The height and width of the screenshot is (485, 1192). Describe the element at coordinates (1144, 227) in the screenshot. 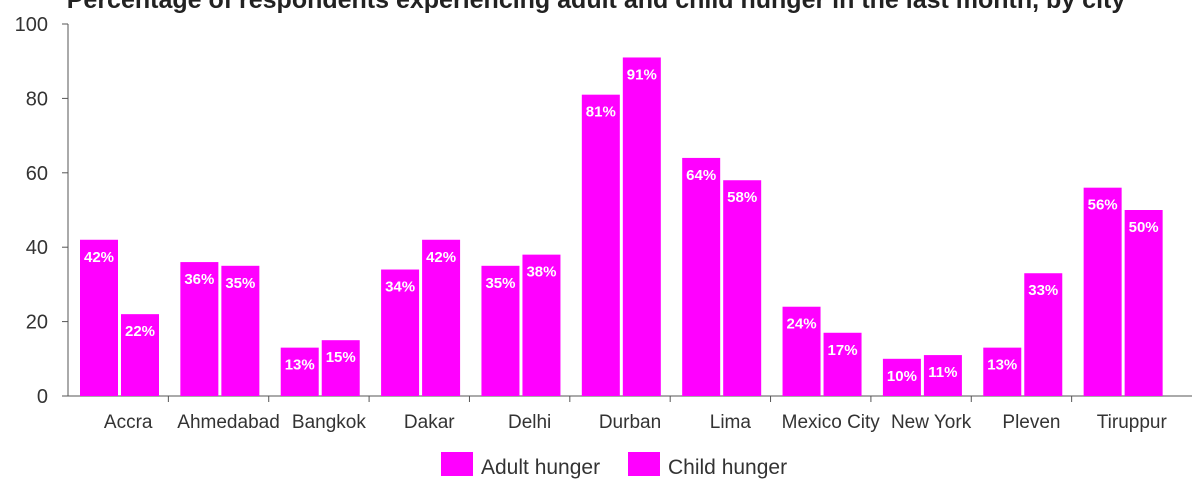

I see `data-label: 50%` at that location.